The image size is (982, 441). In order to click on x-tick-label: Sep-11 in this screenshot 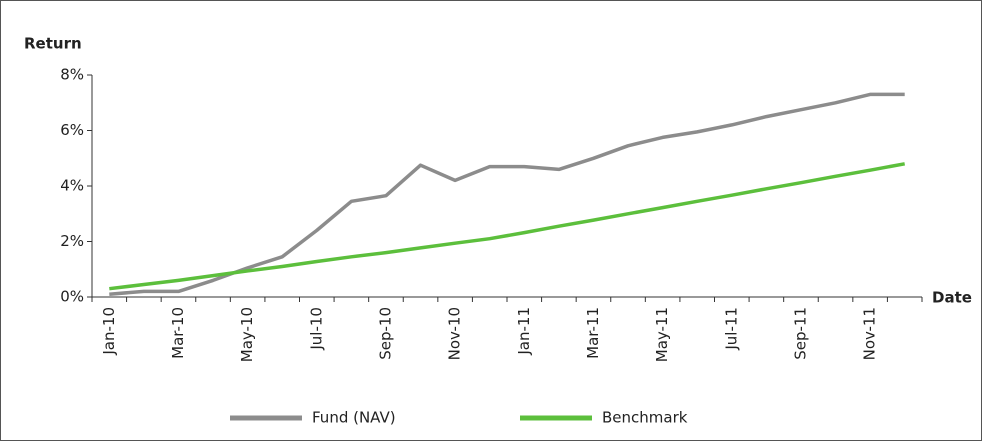, I will do `click(800, 333)`.